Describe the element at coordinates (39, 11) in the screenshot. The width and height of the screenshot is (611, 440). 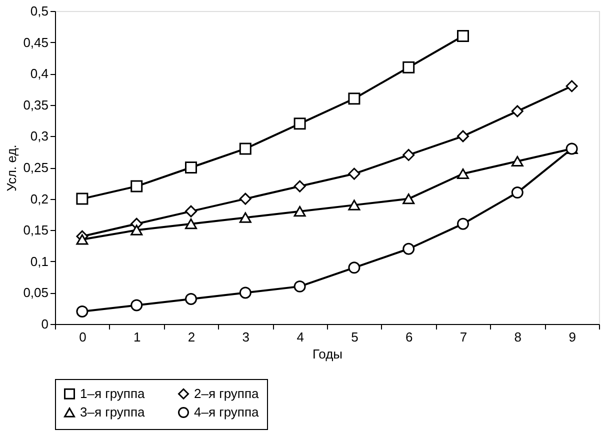
I see `y-tick-label: 0,5` at that location.